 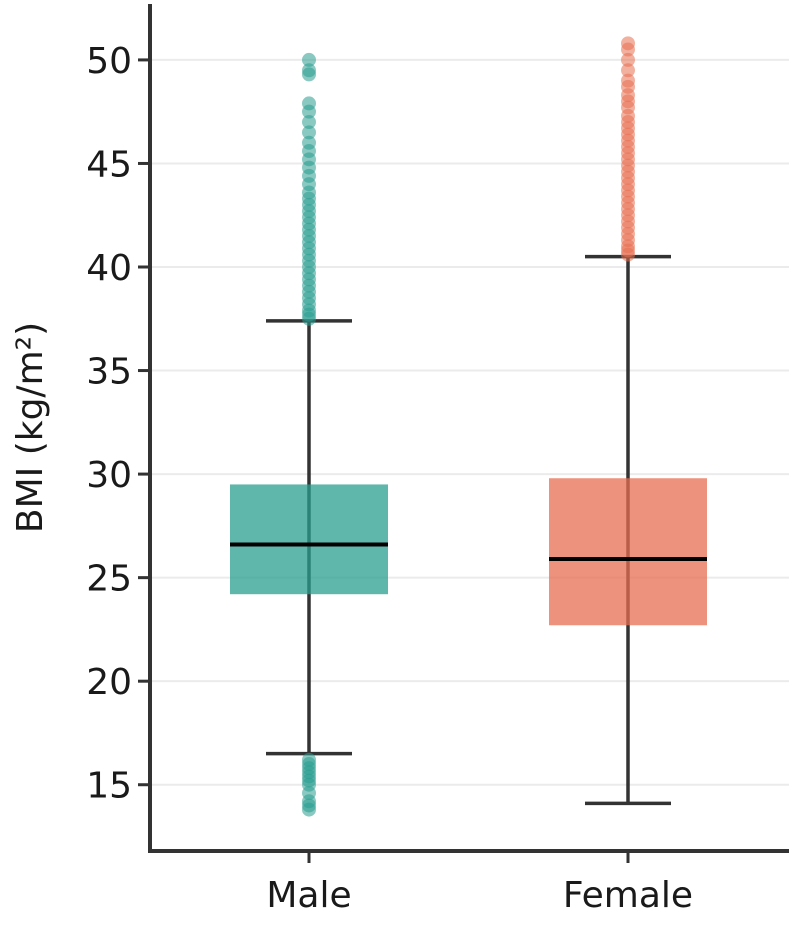 What do you see at coordinates (109, 786) in the screenshot?
I see `y-tick-label-15: 15` at bounding box center [109, 786].